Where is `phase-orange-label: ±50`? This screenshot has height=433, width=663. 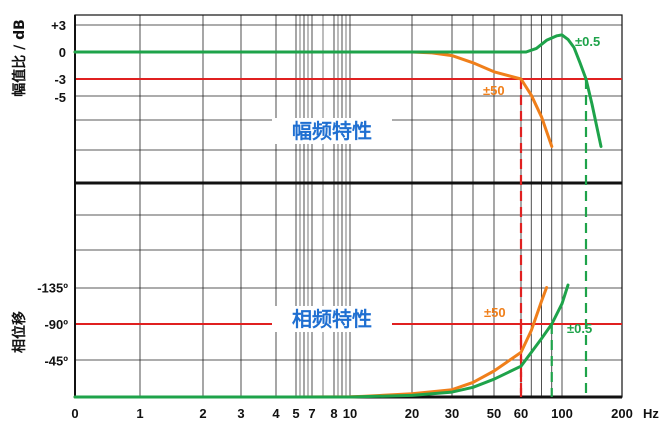
phase-orange-label: ±50 is located at coordinates (495, 312).